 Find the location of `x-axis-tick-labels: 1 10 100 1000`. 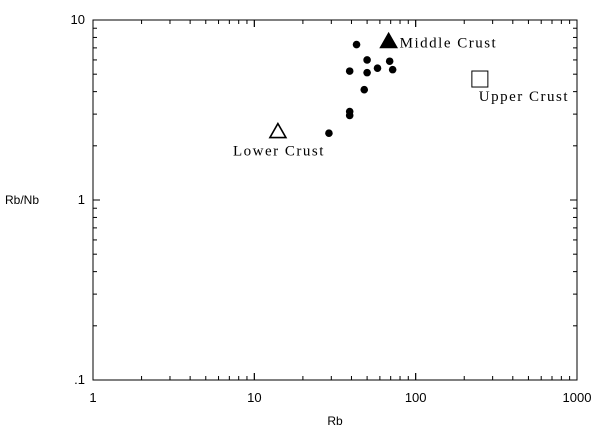

x-axis-tick-labels: 1 10 100 1000 is located at coordinates (340, 397).